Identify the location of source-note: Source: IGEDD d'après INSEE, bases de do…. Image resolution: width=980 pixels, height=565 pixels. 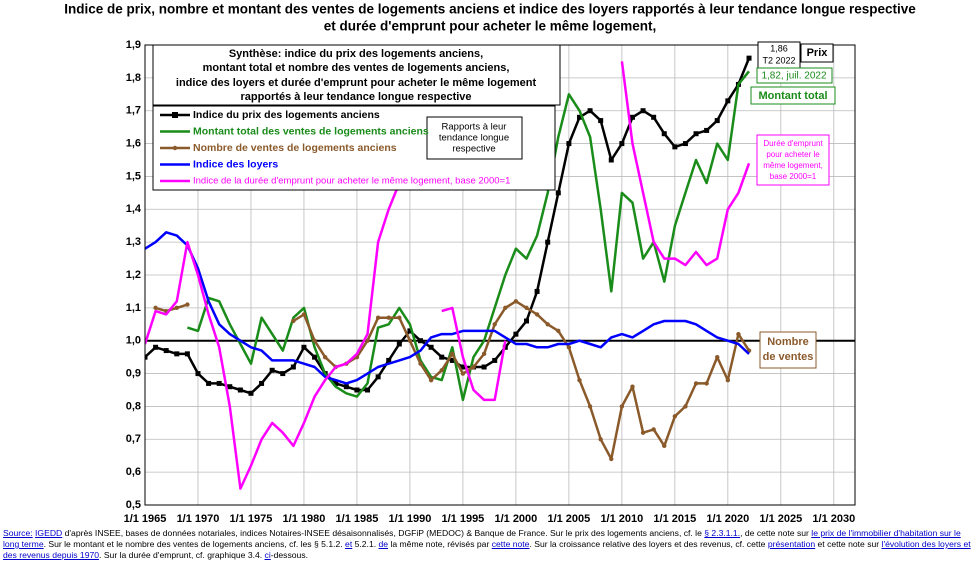
(490, 544).